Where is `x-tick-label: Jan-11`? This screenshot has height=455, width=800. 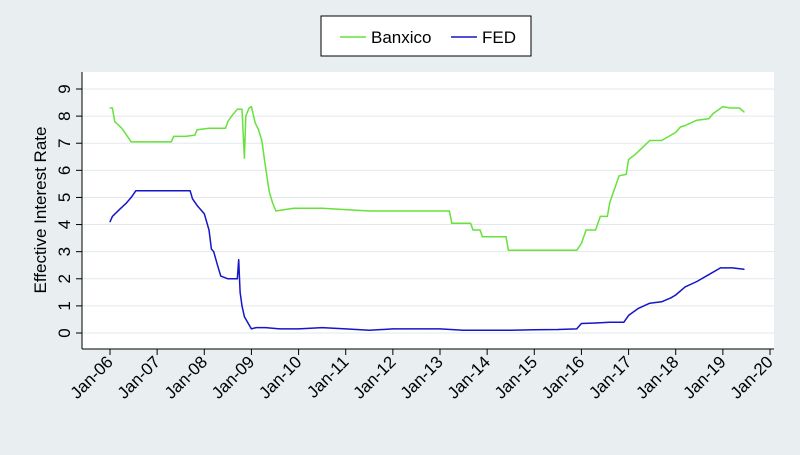 x-tick-label: Jan-11 is located at coordinates (327, 376).